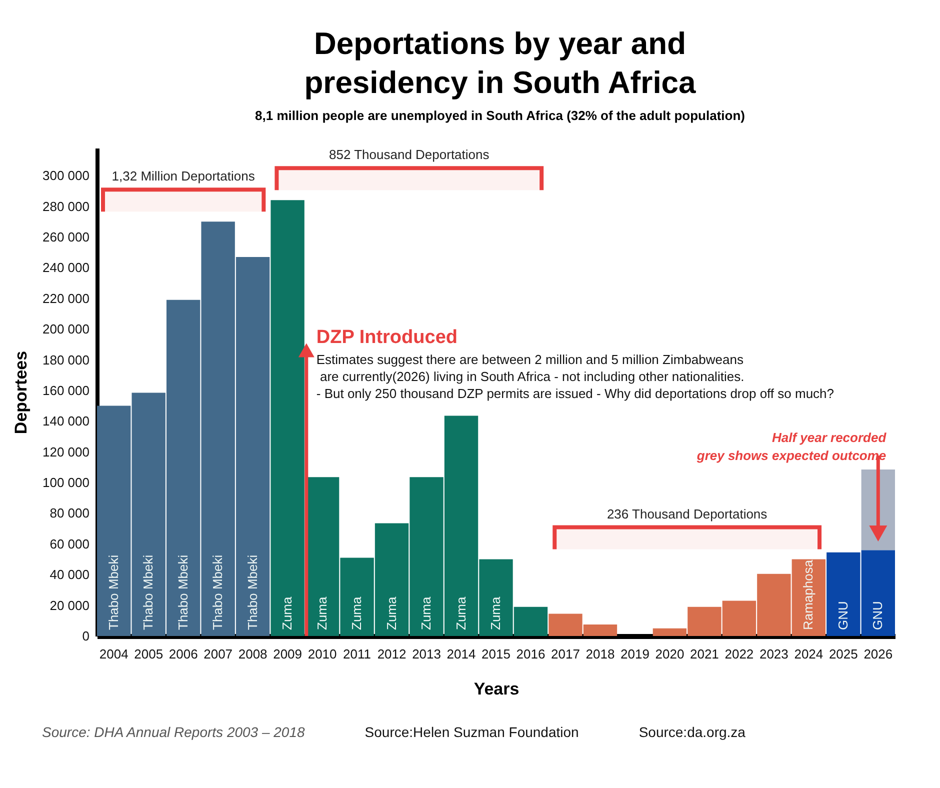 This screenshot has height=788, width=940. Describe the element at coordinates (387, 338) in the screenshot. I see `legend-label: DZP Introduced` at that location.